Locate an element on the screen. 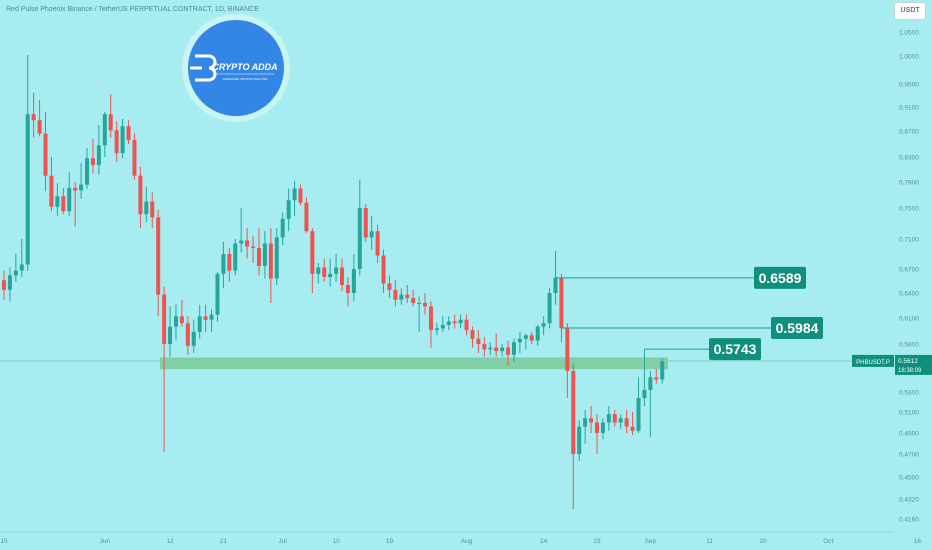  current-price-tag: PHBUSDT.P 0.5612 18:38:09 is located at coordinates (892, 364).